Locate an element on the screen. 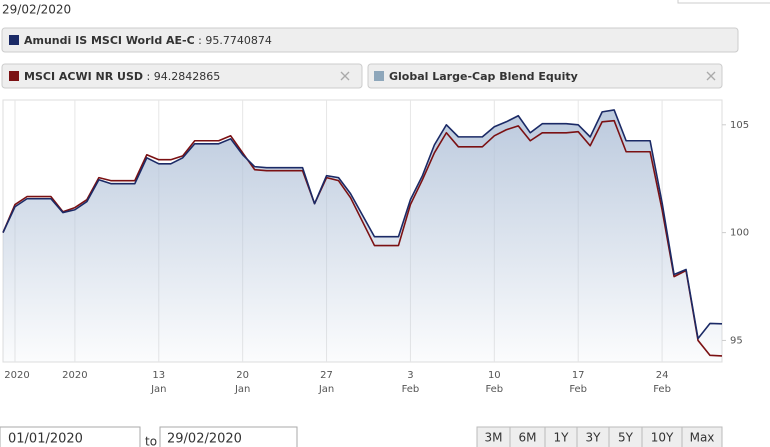 This screenshot has width=770, height=447. y-tick-label: 105 is located at coordinates (739, 125).